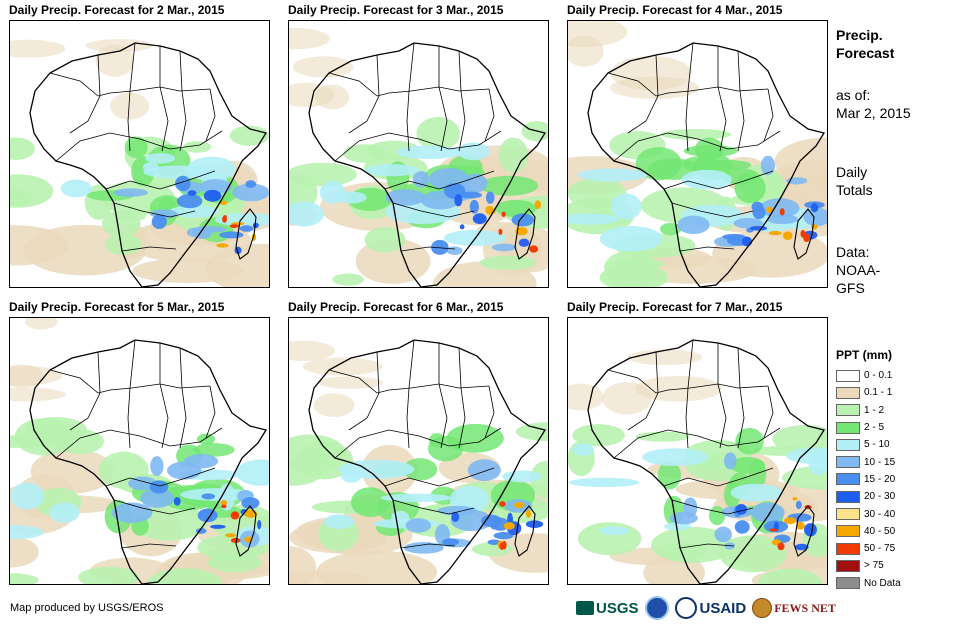 This screenshot has width=967, height=626. Describe the element at coordinates (850, 288) in the screenshot. I see `data-line3: GFS` at that location.